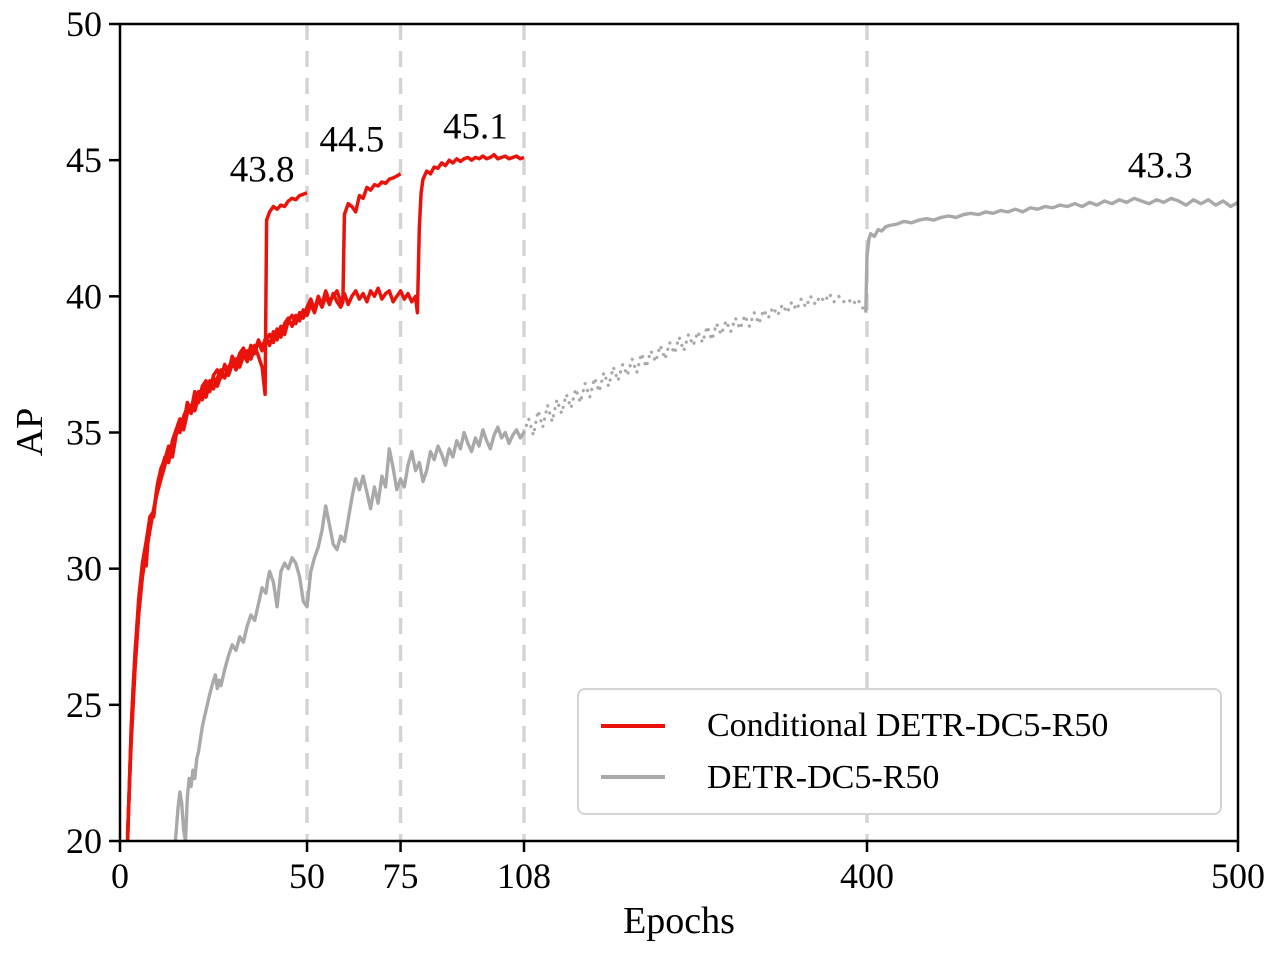 The width and height of the screenshot is (1280, 960). Describe the element at coordinates (84, 705) in the screenshot. I see `y-tick-label-25: 25` at that location.